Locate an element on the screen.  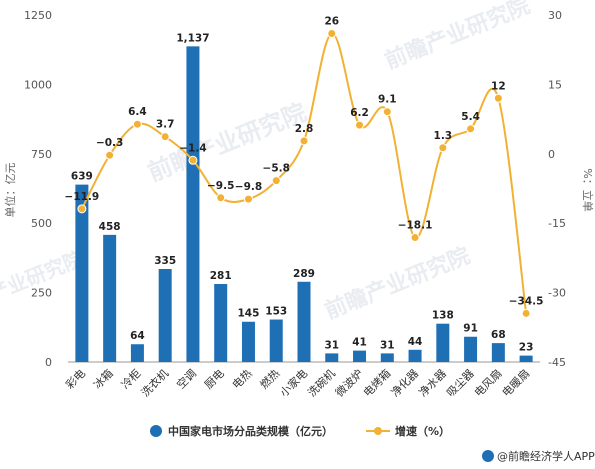
x-category-label-15: 电风扇 is located at coordinates (487, 382).